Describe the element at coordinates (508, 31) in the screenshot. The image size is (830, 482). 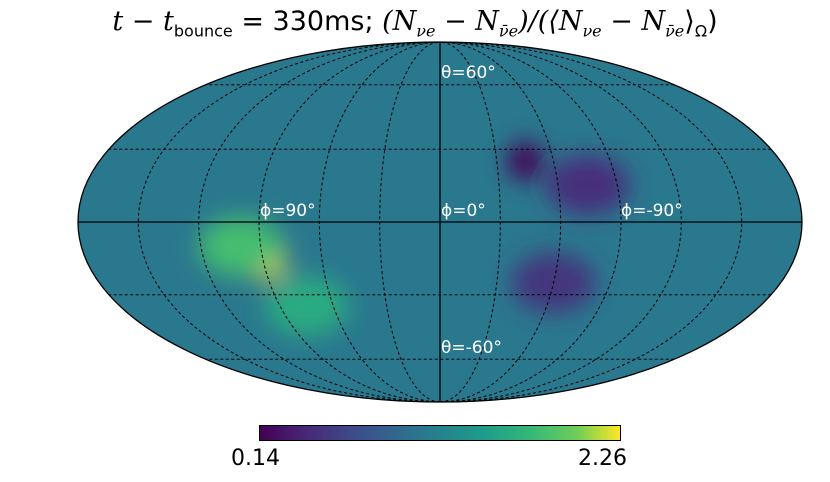
I see `title-nuebar-sub: ν̄e` at that location.